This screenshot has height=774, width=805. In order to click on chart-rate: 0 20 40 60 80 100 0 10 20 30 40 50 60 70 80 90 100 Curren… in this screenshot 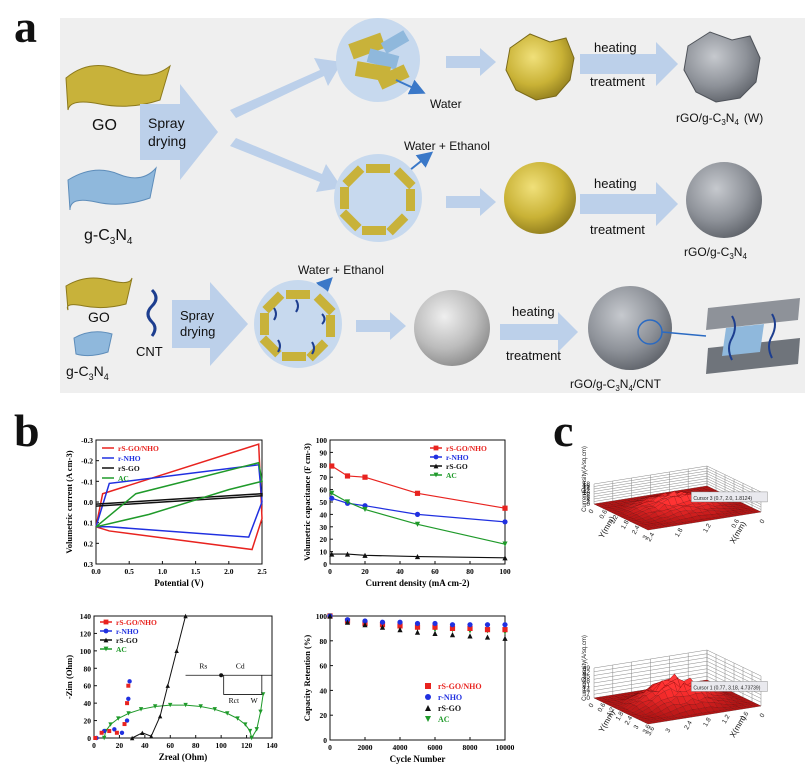, I will do `click(406, 512)`.